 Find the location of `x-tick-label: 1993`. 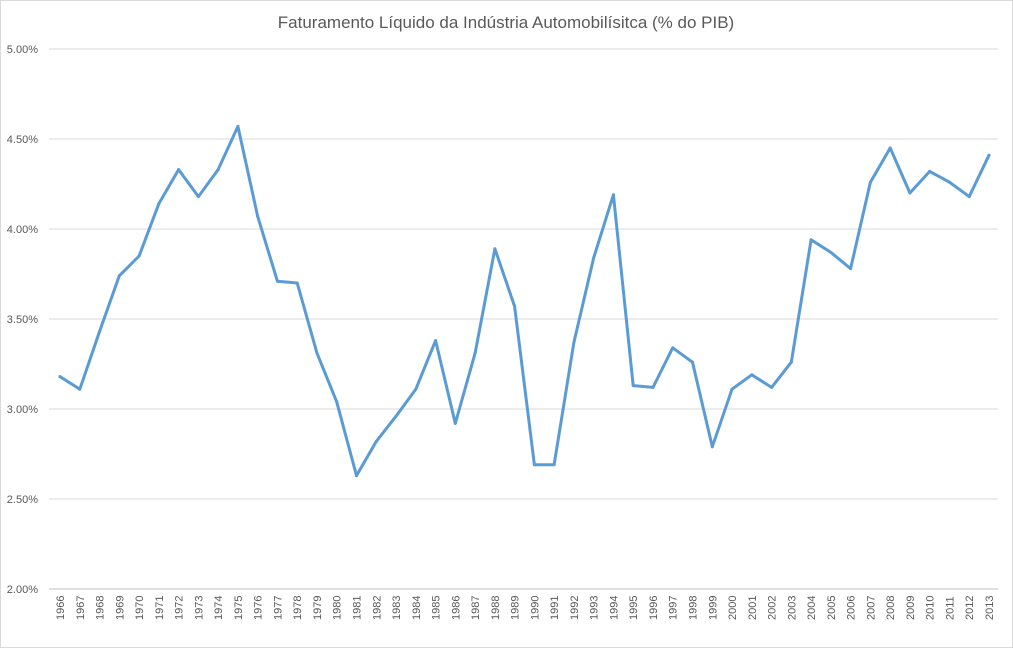

x-tick-label: 1993 is located at coordinates (595, 608).